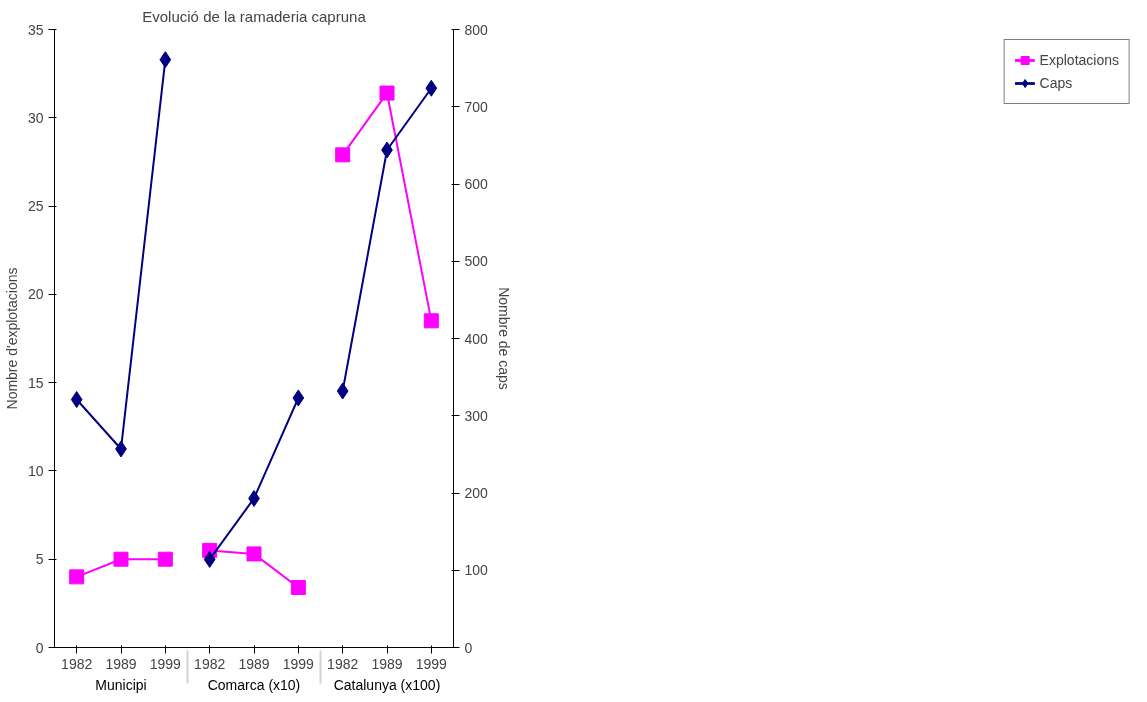 The height and width of the screenshot is (702, 1147). What do you see at coordinates (35, 470) in the screenshot?
I see `y-tick-label: 10` at bounding box center [35, 470].